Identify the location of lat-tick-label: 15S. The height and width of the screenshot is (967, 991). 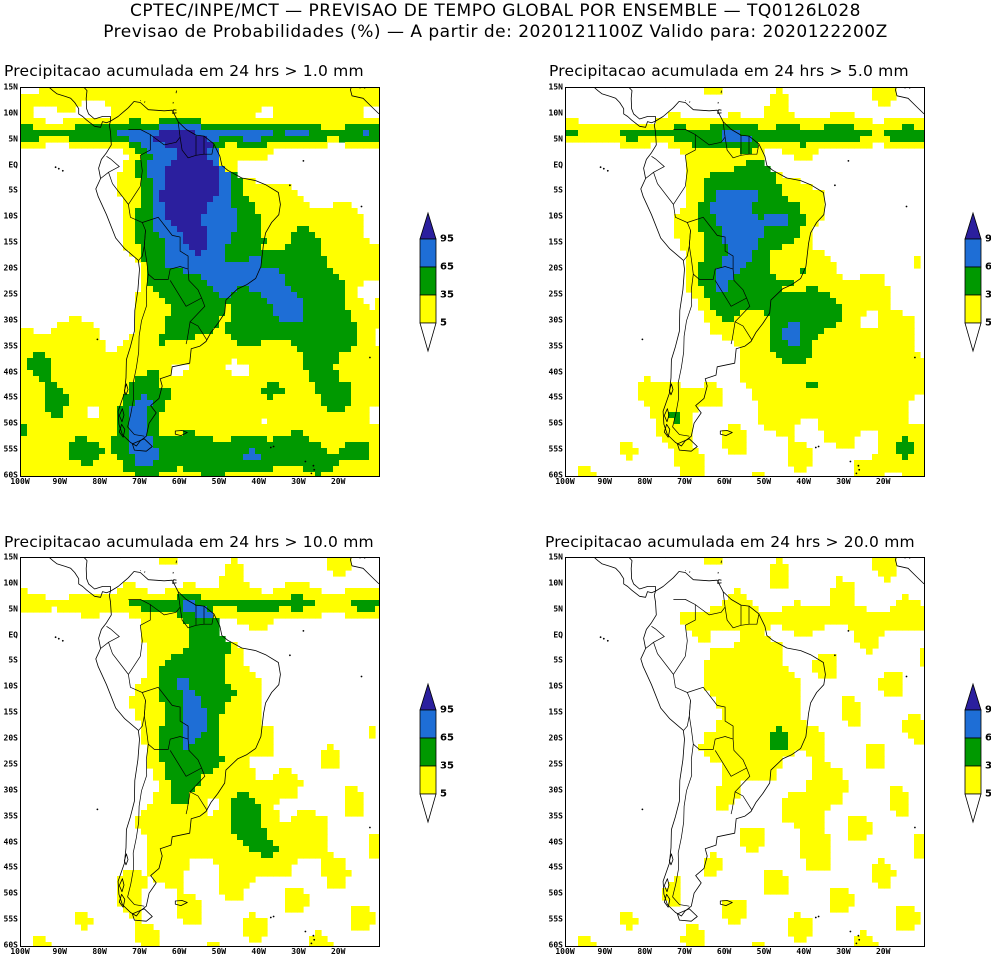
(11, 712).